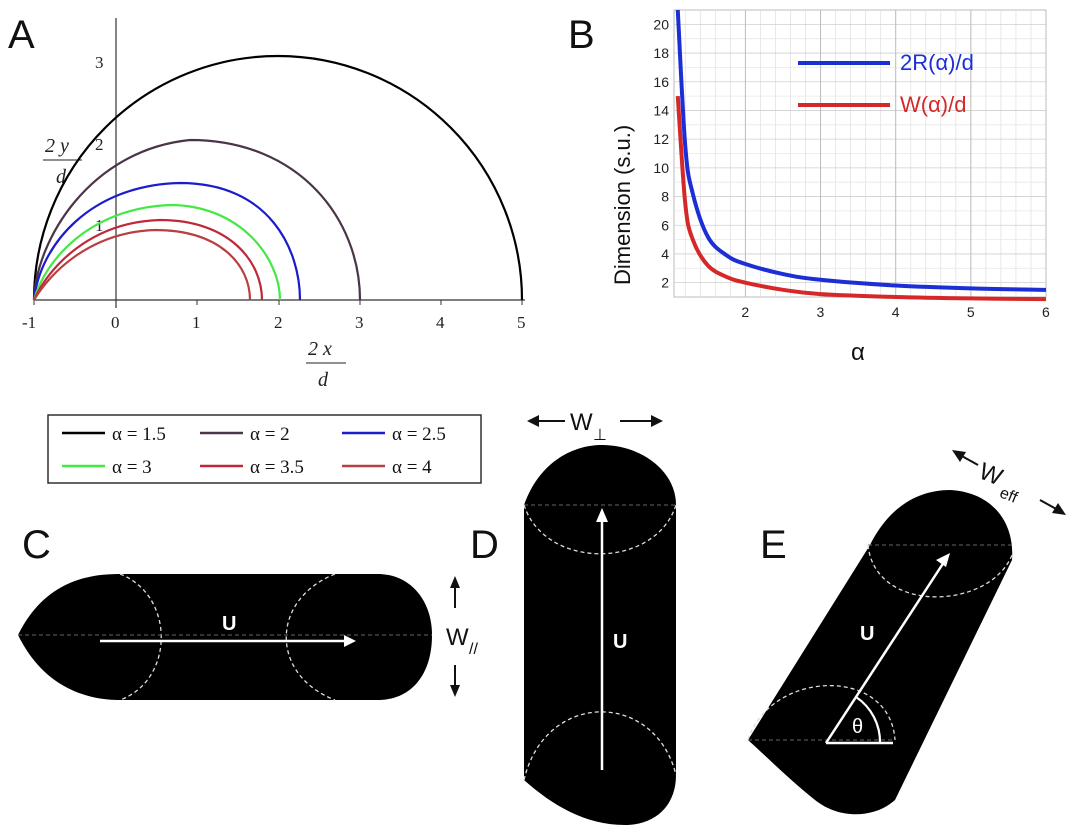 The height and width of the screenshot is (836, 1072). What do you see at coordinates (484, 545) in the screenshot?
I see `panel-label-d: D` at bounding box center [484, 545].